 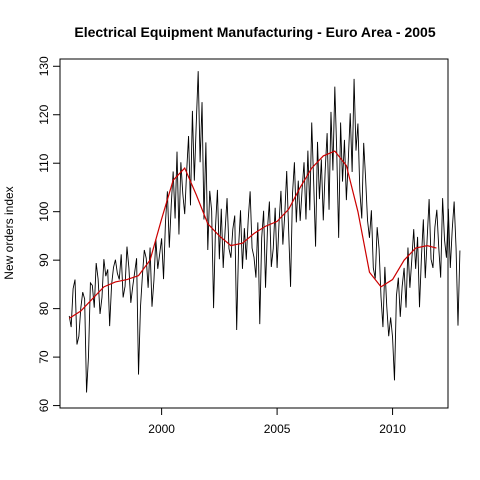 What do you see at coordinates (44, 406) in the screenshot?
I see `y-tick-label: 60` at bounding box center [44, 406].